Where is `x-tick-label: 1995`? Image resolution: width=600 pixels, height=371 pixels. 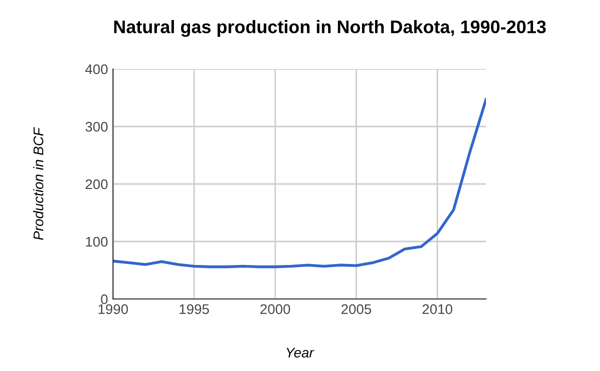
x-tick-label: 1995 is located at coordinates (194, 309).